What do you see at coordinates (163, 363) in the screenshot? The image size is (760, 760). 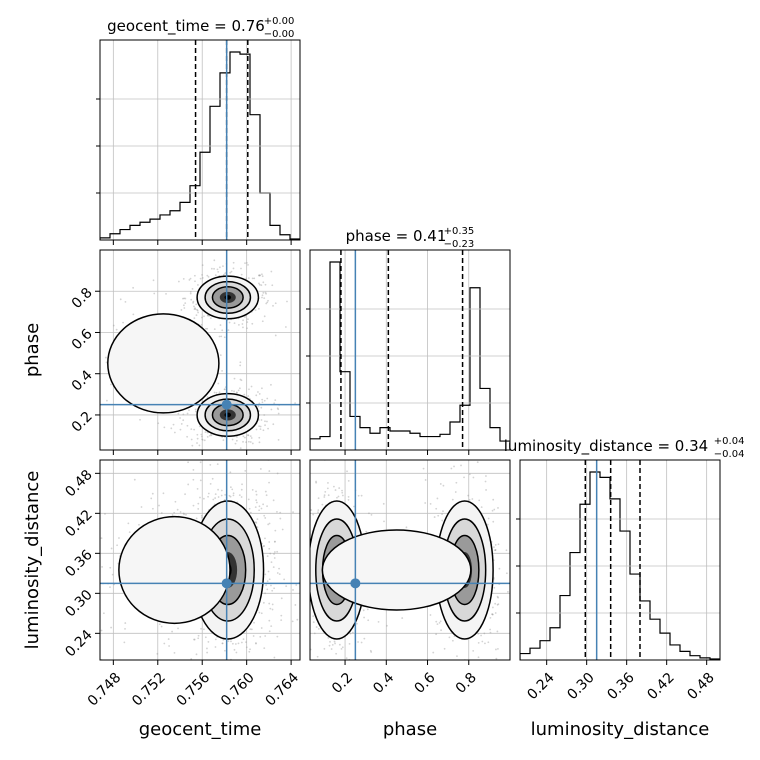 I see `contour-level` at bounding box center [163, 363].